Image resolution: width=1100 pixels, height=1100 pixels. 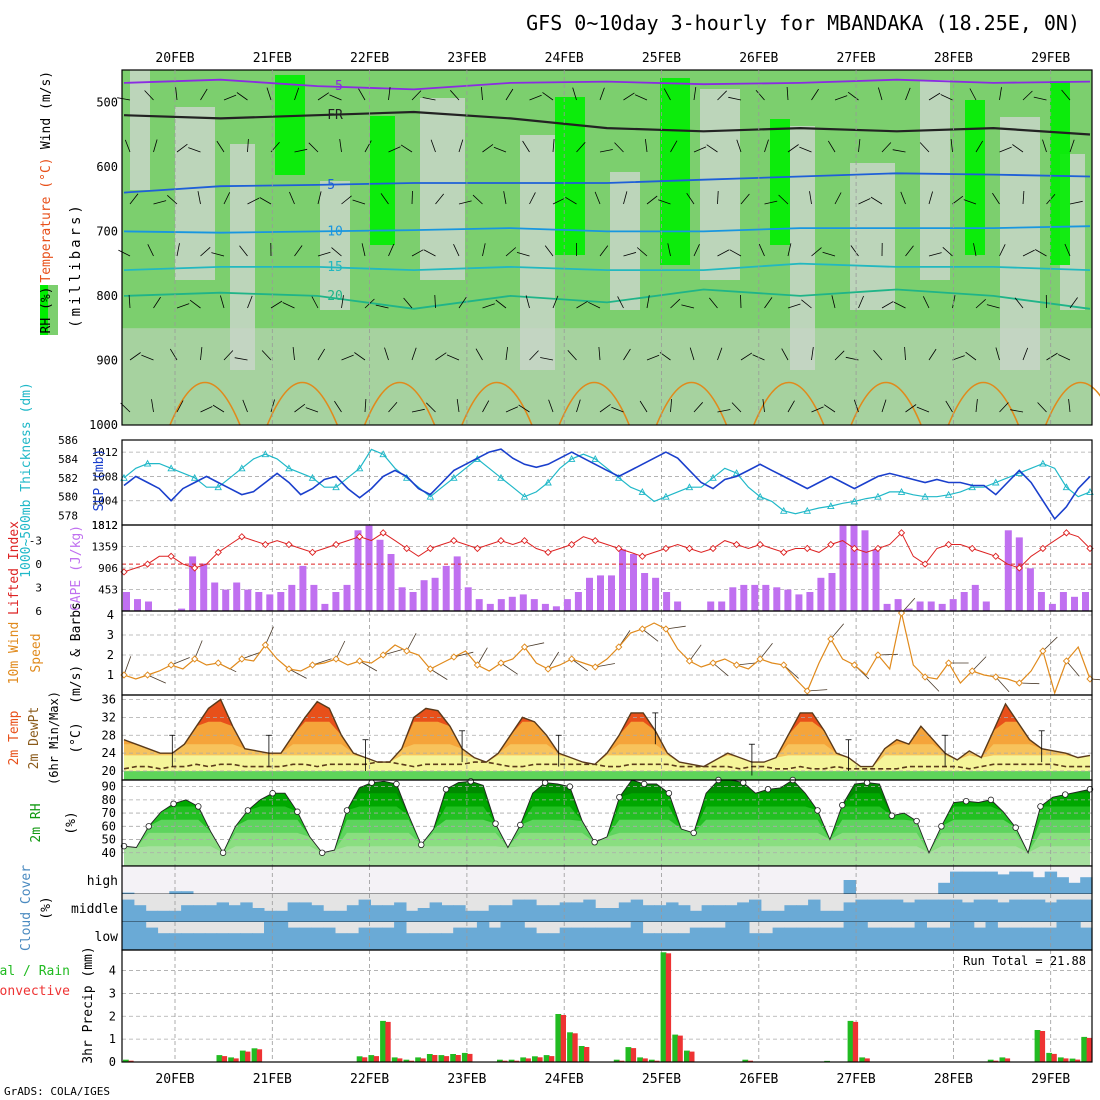 I want to click on y-tick-label: 1, so click(x=110, y=675).